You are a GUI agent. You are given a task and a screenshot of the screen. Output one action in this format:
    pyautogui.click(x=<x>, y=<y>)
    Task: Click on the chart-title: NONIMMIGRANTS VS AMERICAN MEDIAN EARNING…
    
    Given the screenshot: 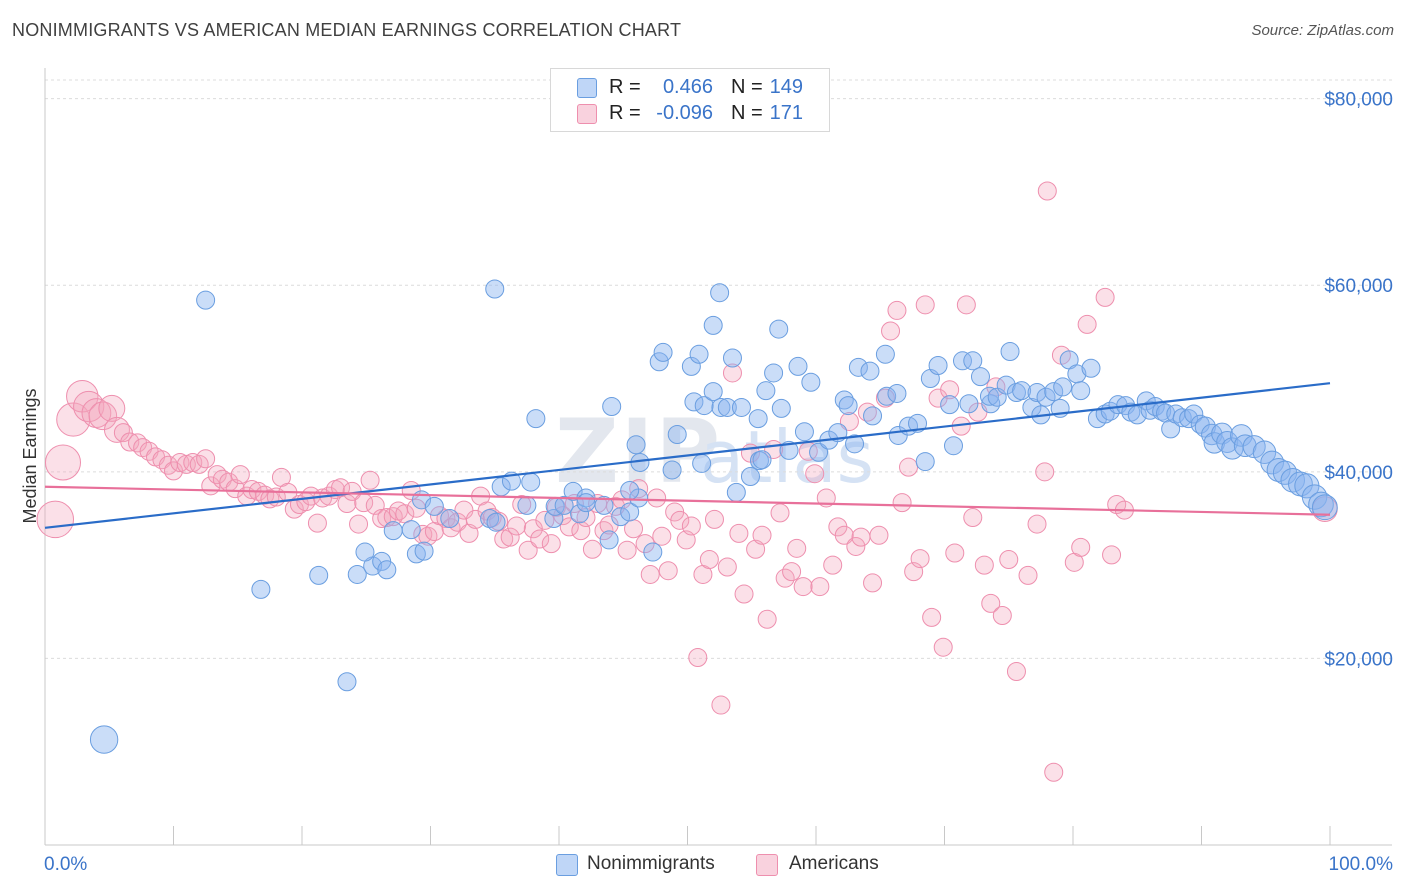 What is the action you would take?
    pyautogui.click(x=347, y=30)
    